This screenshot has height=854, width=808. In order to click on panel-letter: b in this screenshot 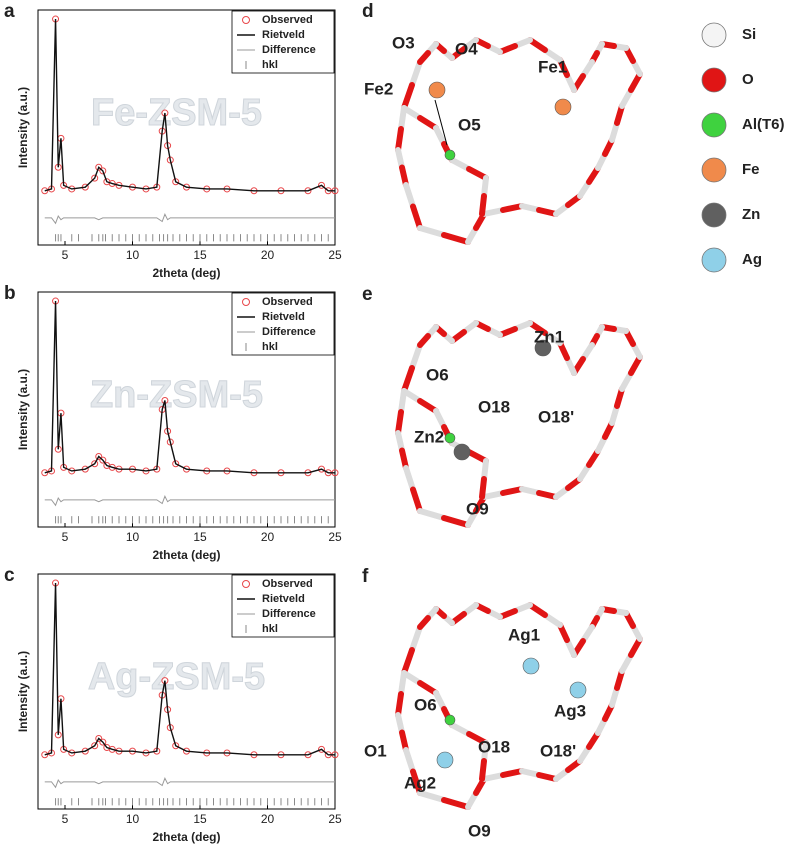, I will do `click(10, 293)`.